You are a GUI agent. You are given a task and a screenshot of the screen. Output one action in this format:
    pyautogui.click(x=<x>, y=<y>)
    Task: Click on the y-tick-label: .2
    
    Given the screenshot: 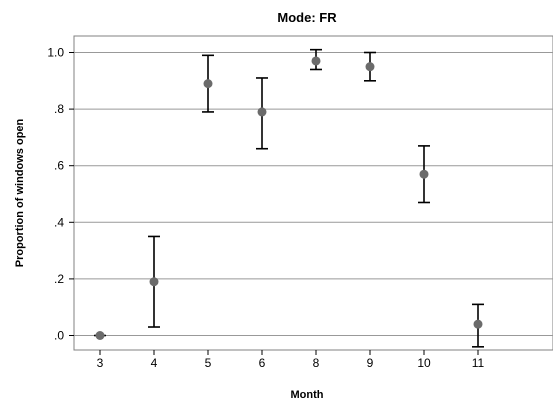 What is the action you would take?
    pyautogui.click(x=59, y=279)
    